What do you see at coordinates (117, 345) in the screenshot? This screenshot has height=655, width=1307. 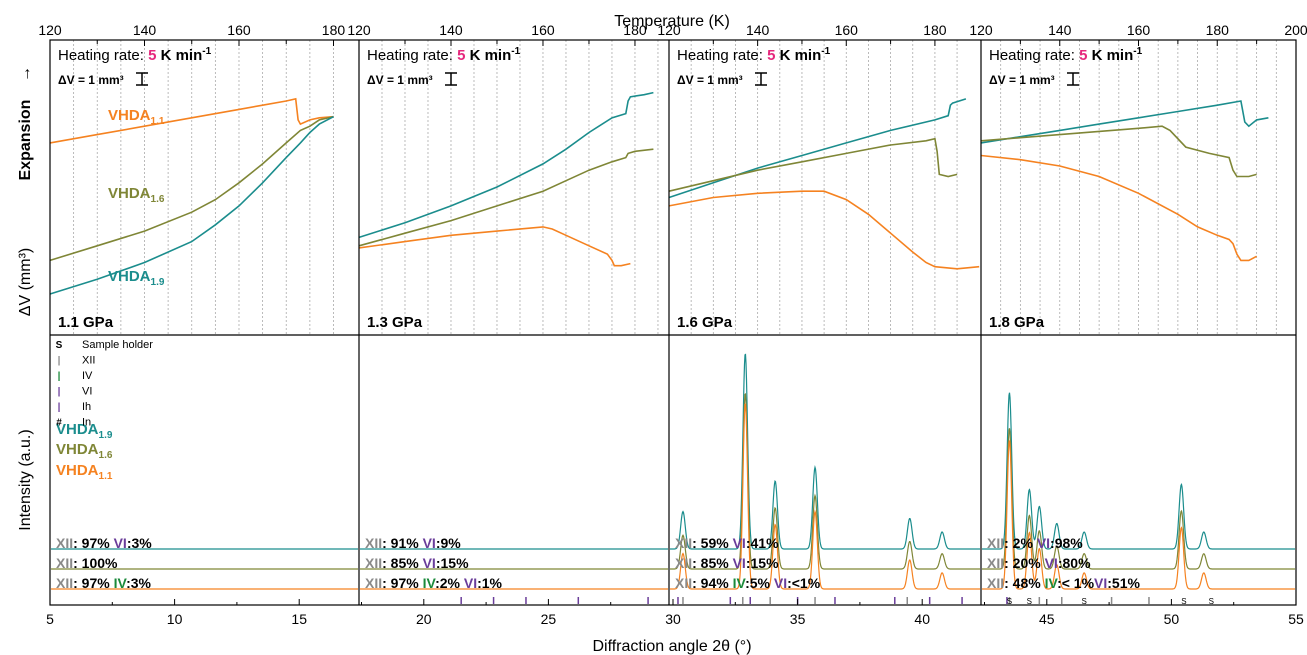 I see `legend-label: Sample holder` at bounding box center [117, 345].